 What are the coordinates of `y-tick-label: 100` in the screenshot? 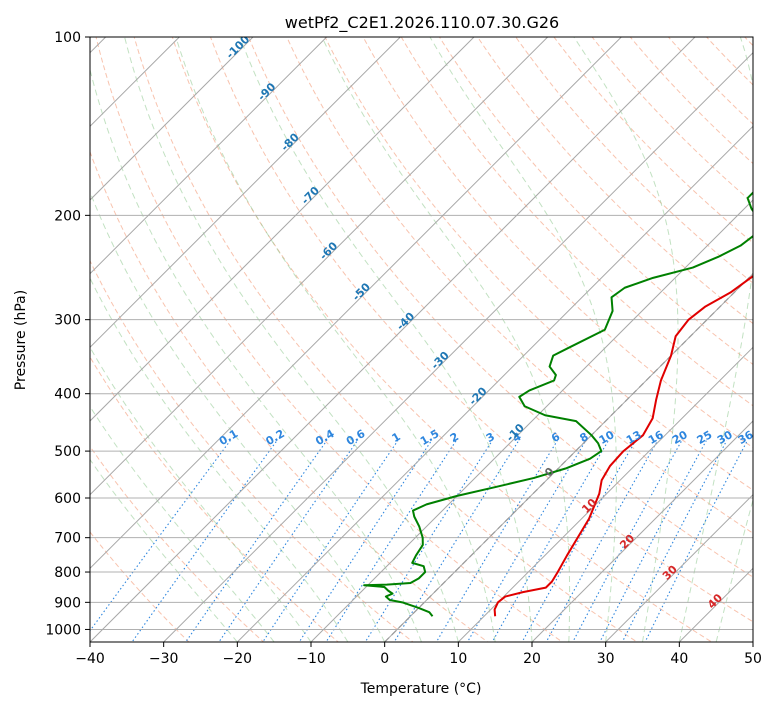 It's located at (67, 38).